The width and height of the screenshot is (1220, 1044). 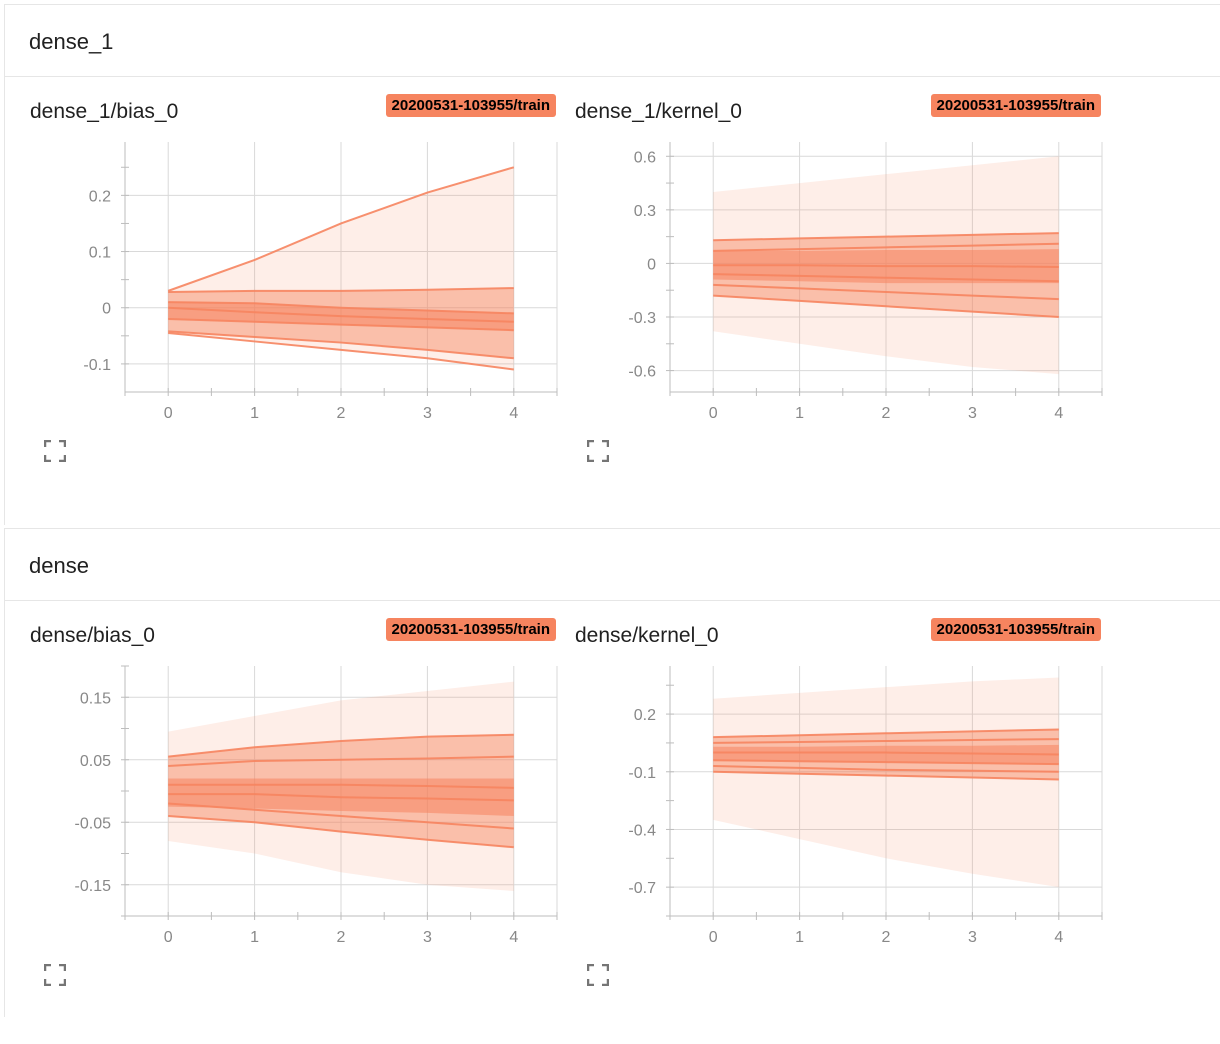 I want to click on section-title: dense, so click(x=59, y=565).